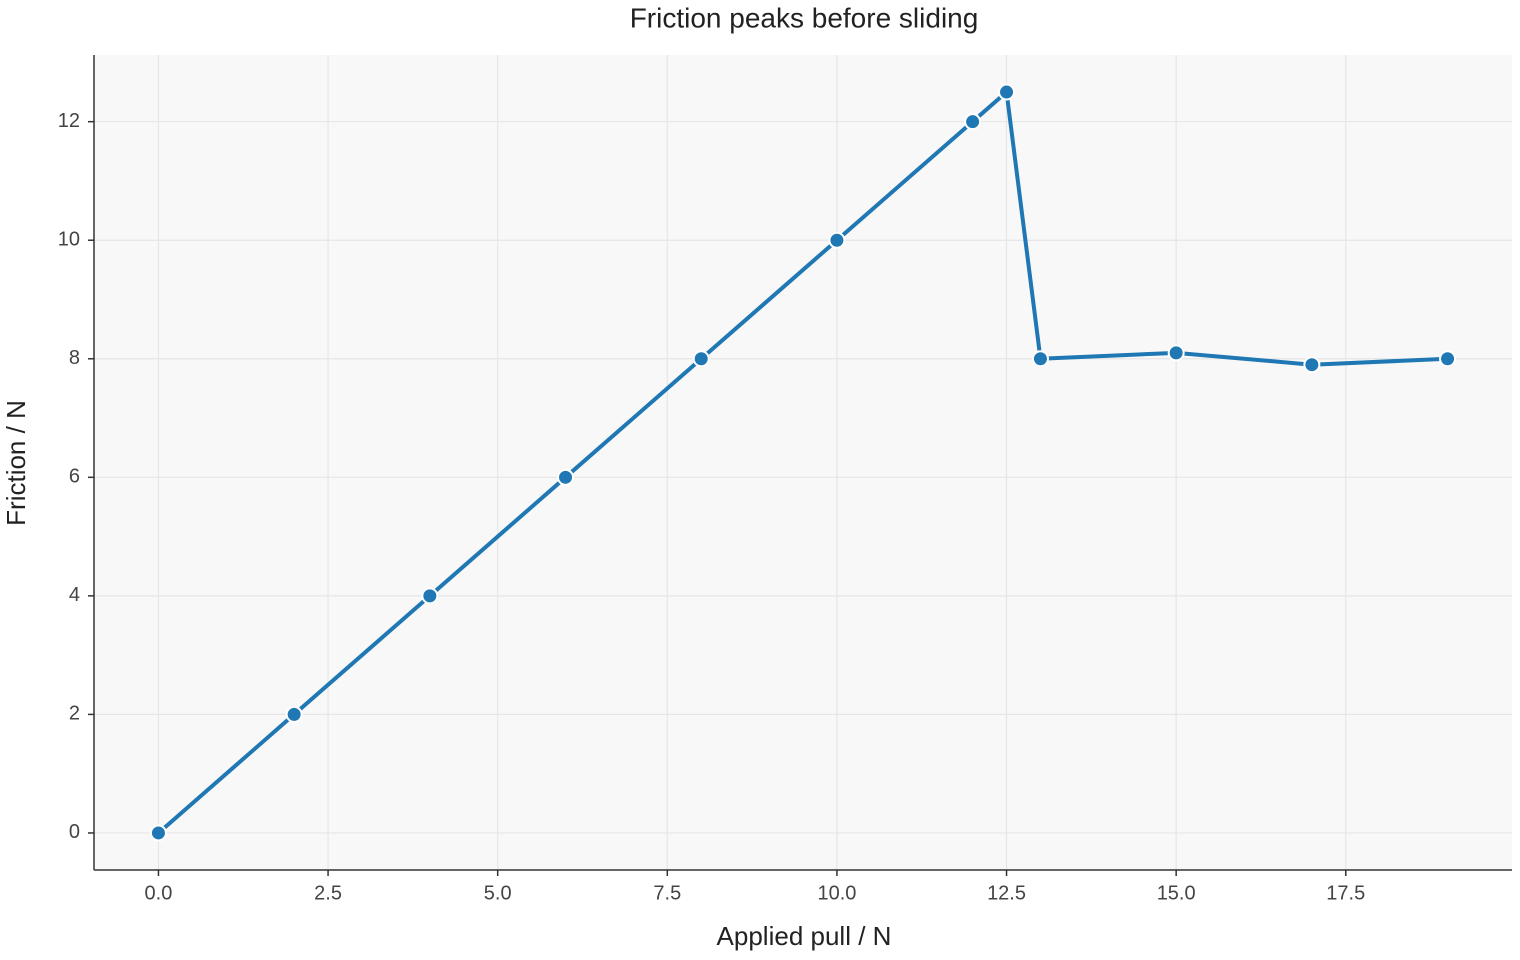  Describe the element at coordinates (498, 893) in the screenshot. I see `x-tick-label: 5.0` at that location.